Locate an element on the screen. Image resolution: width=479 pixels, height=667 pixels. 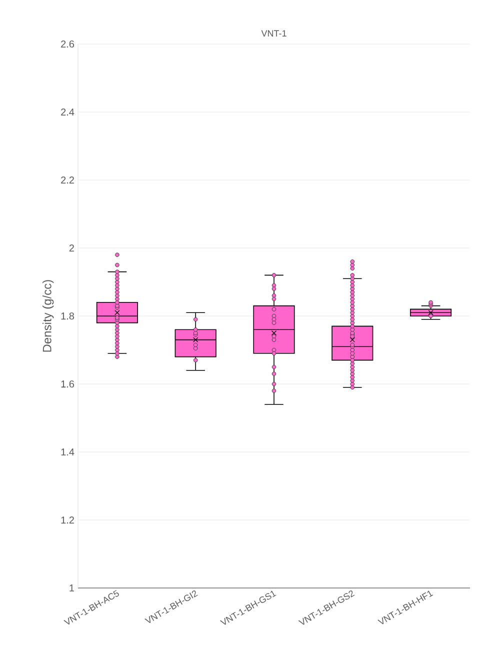
chart-title: VNT-1 is located at coordinates (273, 33).